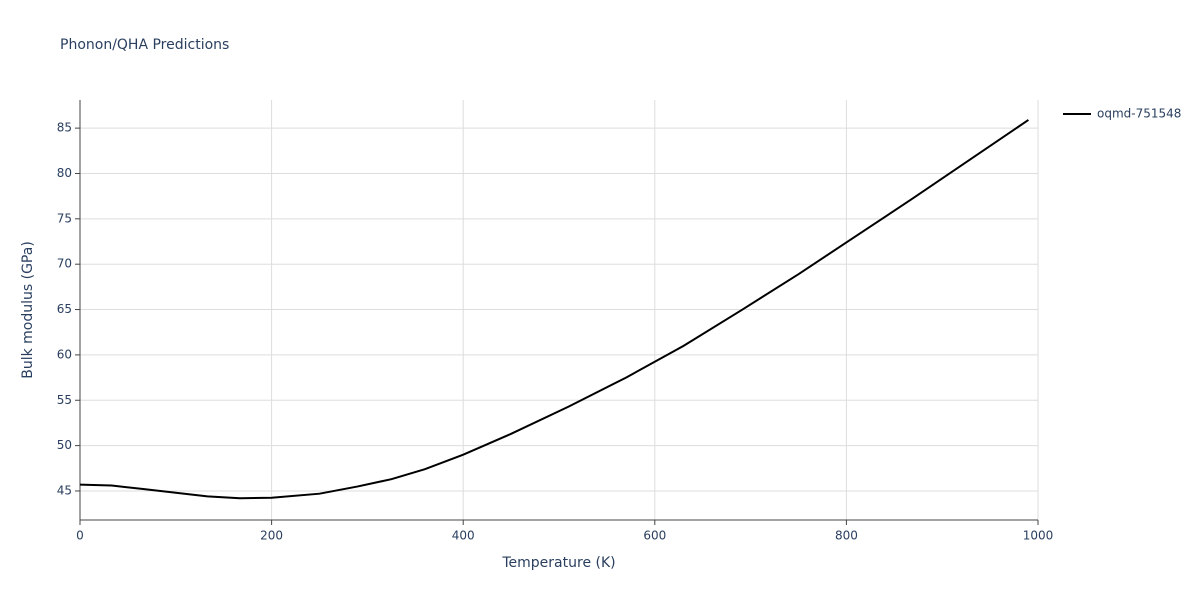  Describe the element at coordinates (558, 563) in the screenshot. I see `x-axis-title: Temperature (K)` at that location.